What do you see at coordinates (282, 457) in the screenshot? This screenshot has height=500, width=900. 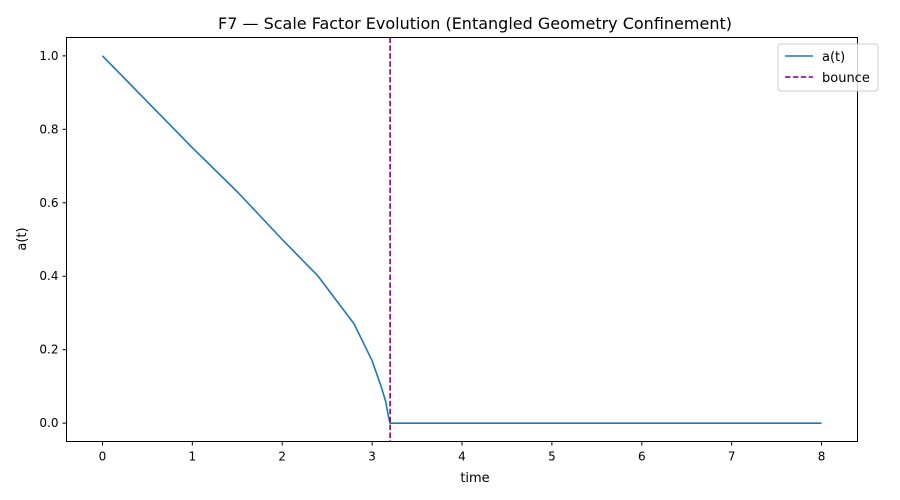 I see `x-tick-label: 2` at bounding box center [282, 457].